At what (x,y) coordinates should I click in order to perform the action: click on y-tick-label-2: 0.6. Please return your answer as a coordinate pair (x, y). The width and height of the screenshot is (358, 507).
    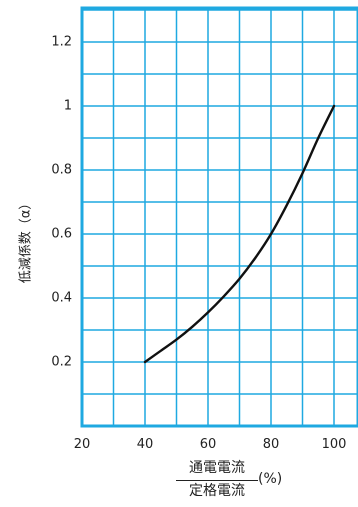
    Looking at the image, I should click on (61, 234).